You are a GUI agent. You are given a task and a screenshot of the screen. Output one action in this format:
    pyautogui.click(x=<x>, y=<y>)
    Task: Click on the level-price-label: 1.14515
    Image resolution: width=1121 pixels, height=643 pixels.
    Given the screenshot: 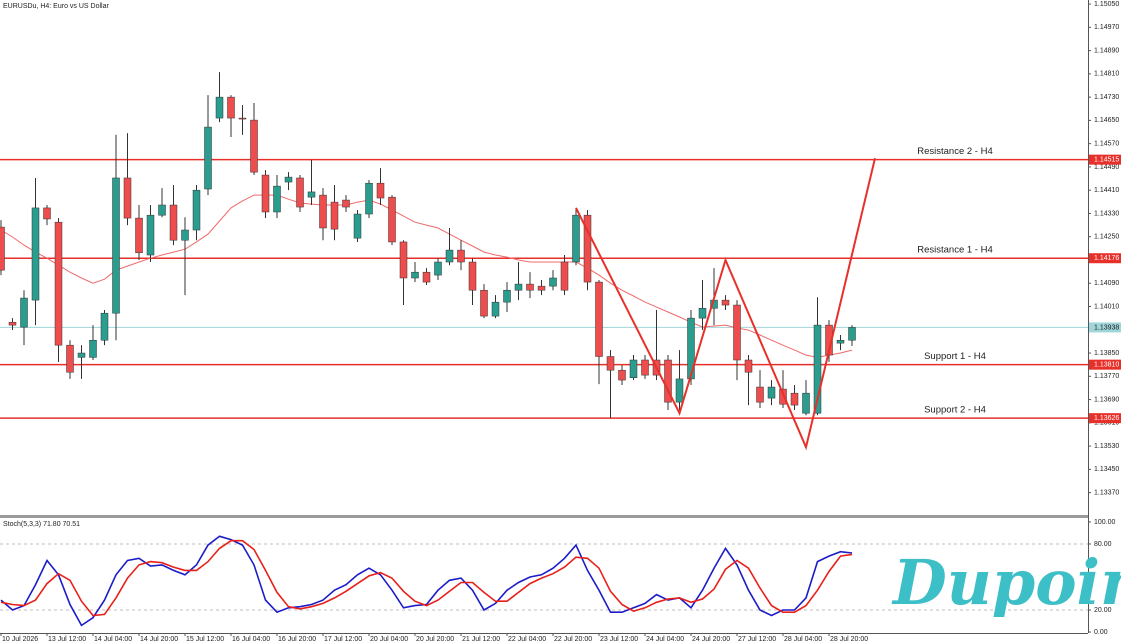 What is the action you would take?
    pyautogui.click(x=1106, y=159)
    